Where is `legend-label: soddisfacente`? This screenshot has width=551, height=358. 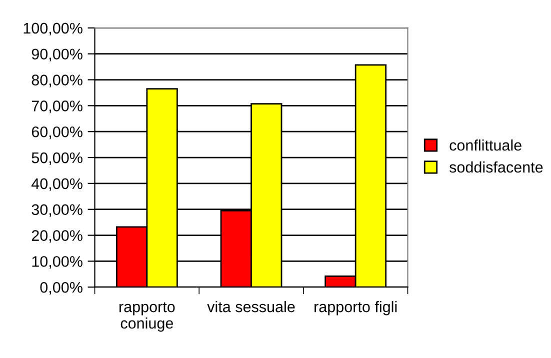 legend-label: soddisfacente is located at coordinates (496, 167).